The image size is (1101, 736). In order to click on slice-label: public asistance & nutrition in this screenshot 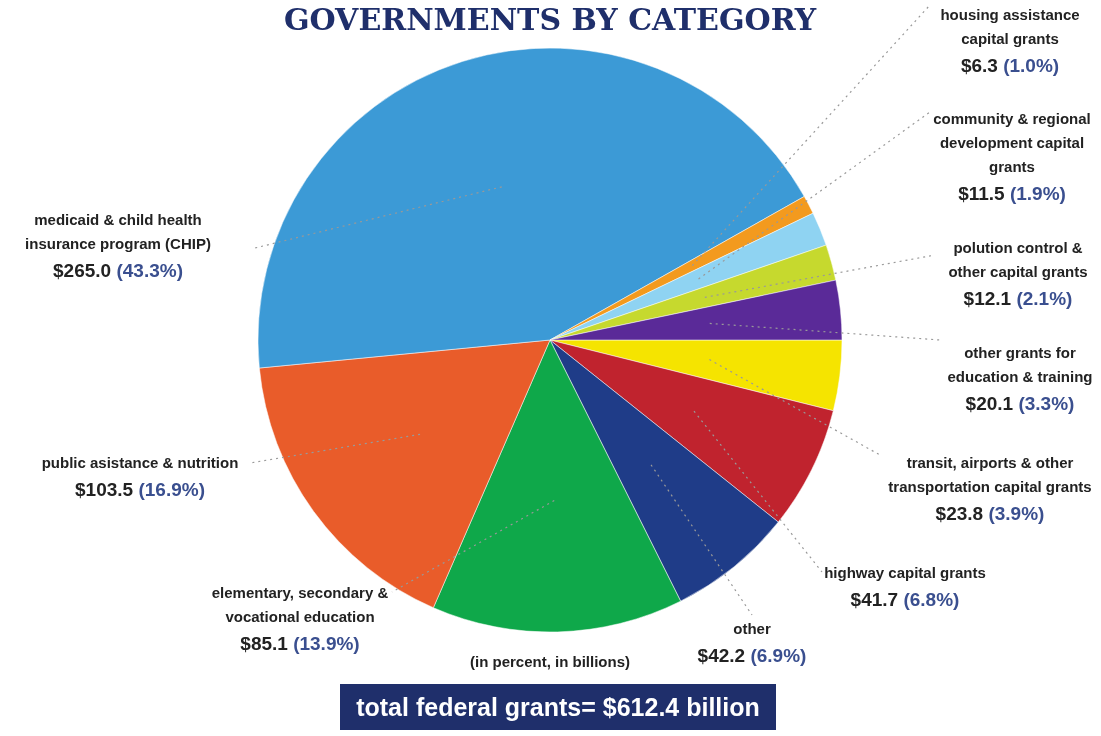, I will do `click(140, 462)`.